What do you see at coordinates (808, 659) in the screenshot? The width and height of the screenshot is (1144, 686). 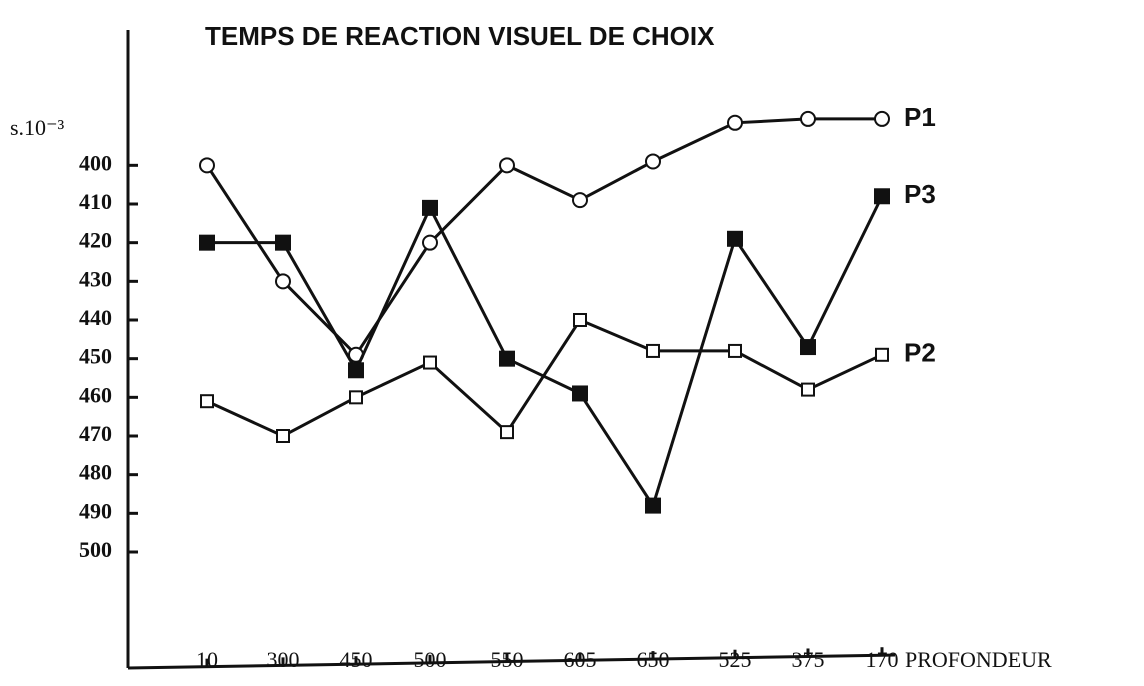 I see `x-tick-label: 375` at bounding box center [808, 659].